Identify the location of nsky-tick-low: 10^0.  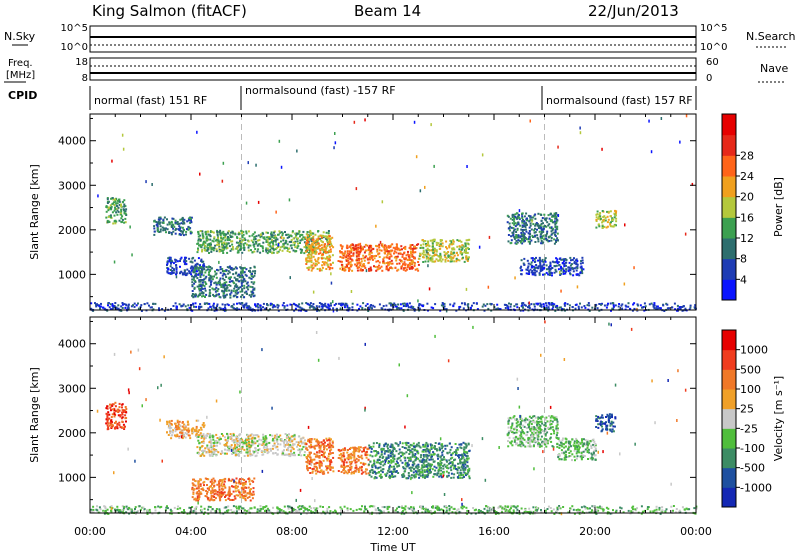
(74, 47).